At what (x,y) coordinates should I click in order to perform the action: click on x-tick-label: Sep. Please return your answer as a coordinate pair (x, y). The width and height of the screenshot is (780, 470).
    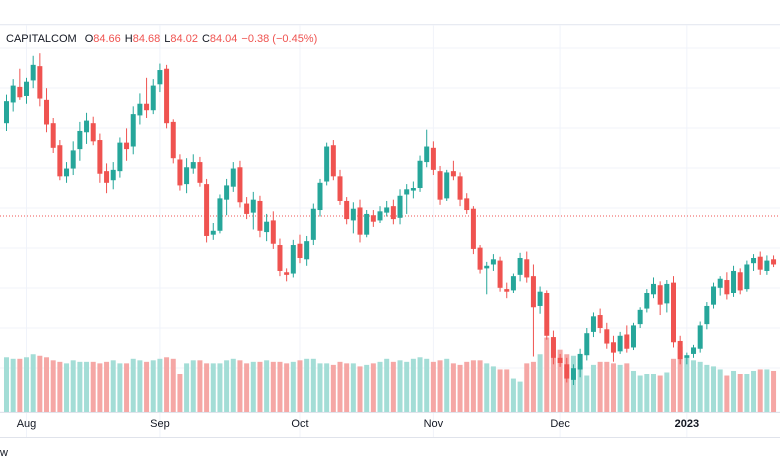
    Looking at the image, I should click on (160, 424).